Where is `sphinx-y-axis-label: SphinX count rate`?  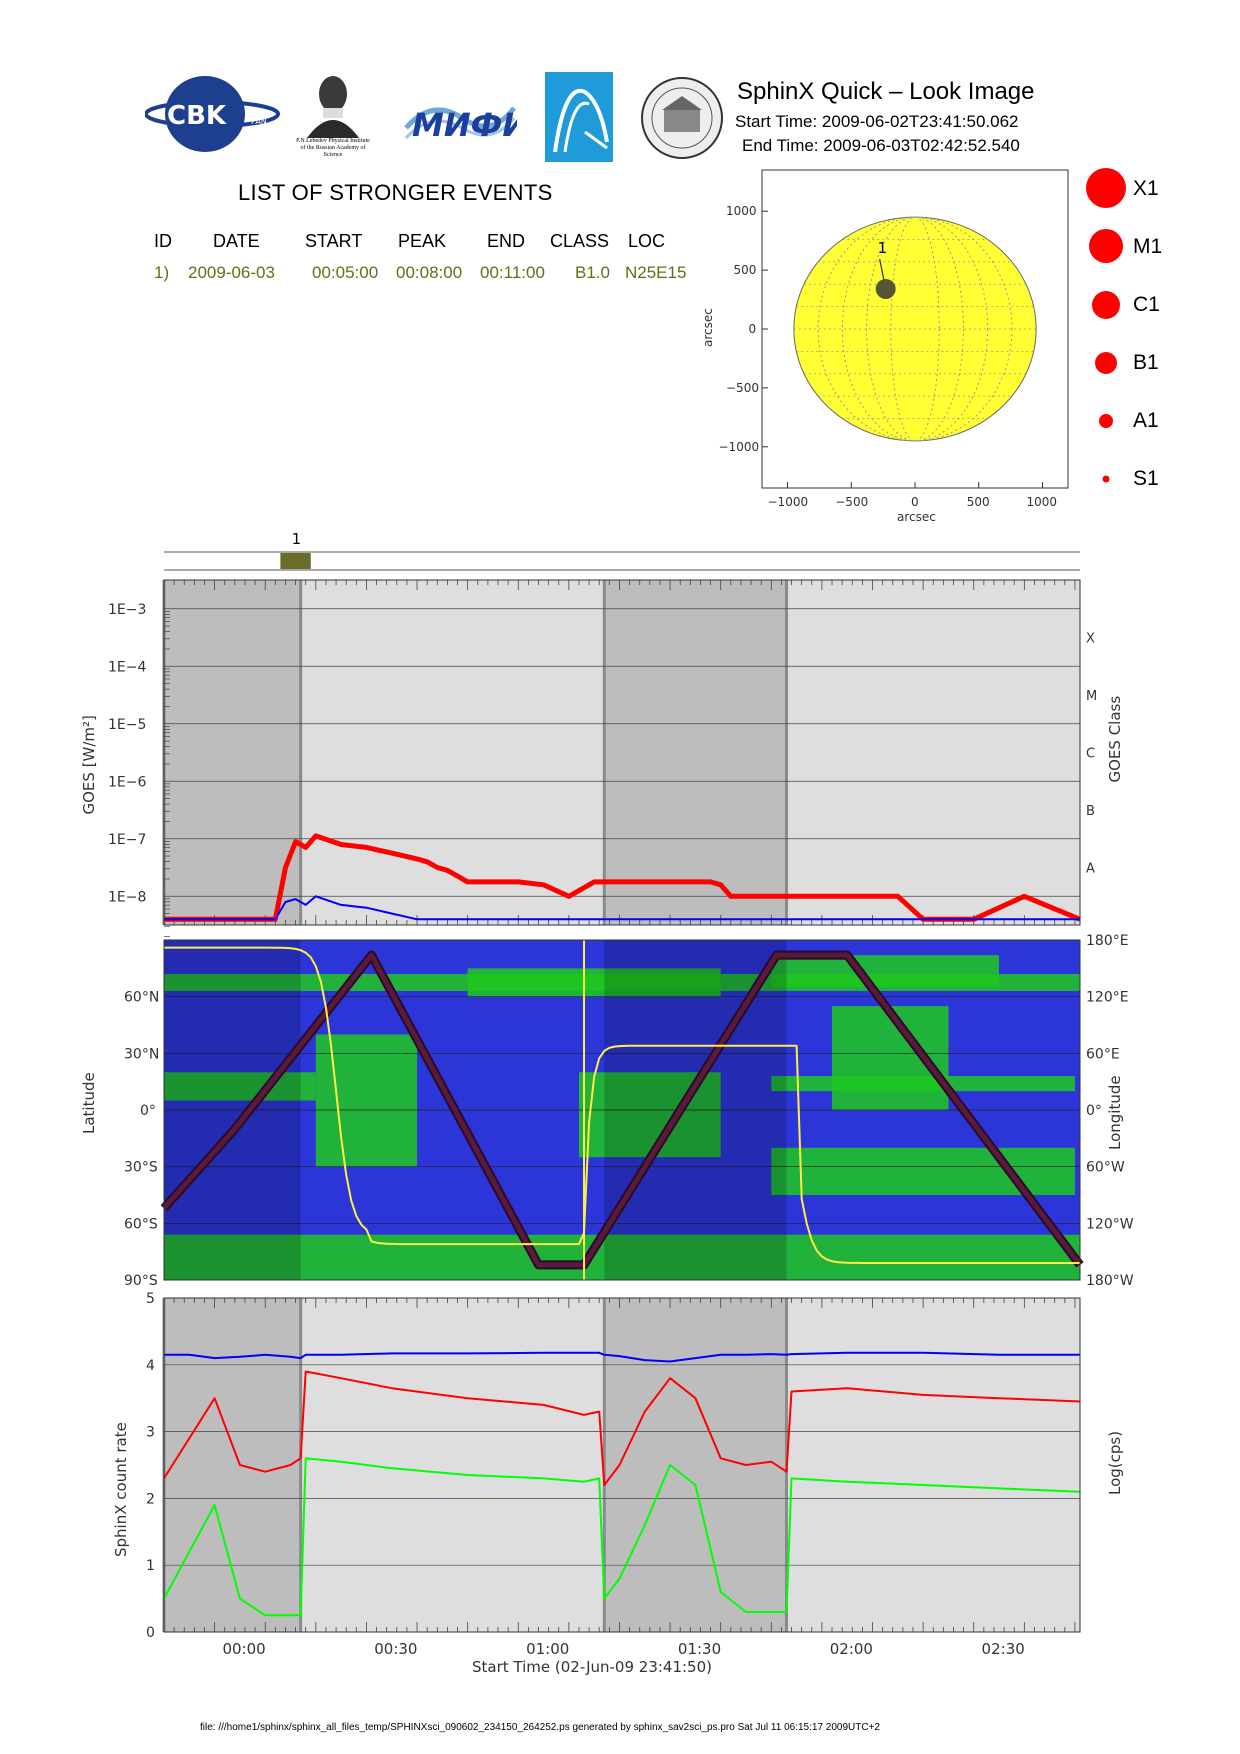
sphinx-y-axis-label: SphinX count rate is located at coordinates (121, 1489).